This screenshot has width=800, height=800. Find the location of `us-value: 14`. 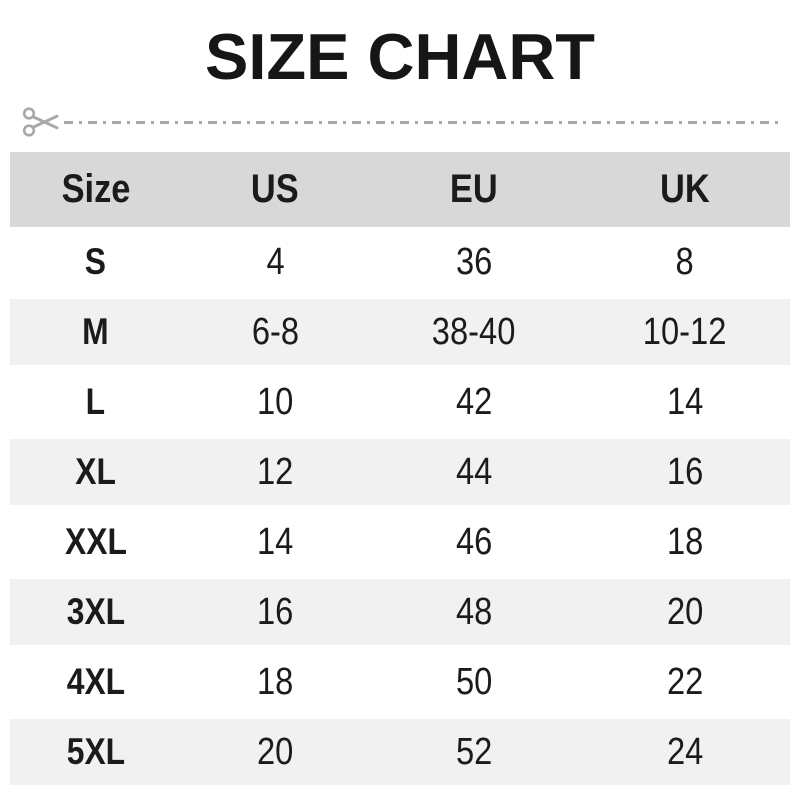

us-value: 14 is located at coordinates (275, 541).